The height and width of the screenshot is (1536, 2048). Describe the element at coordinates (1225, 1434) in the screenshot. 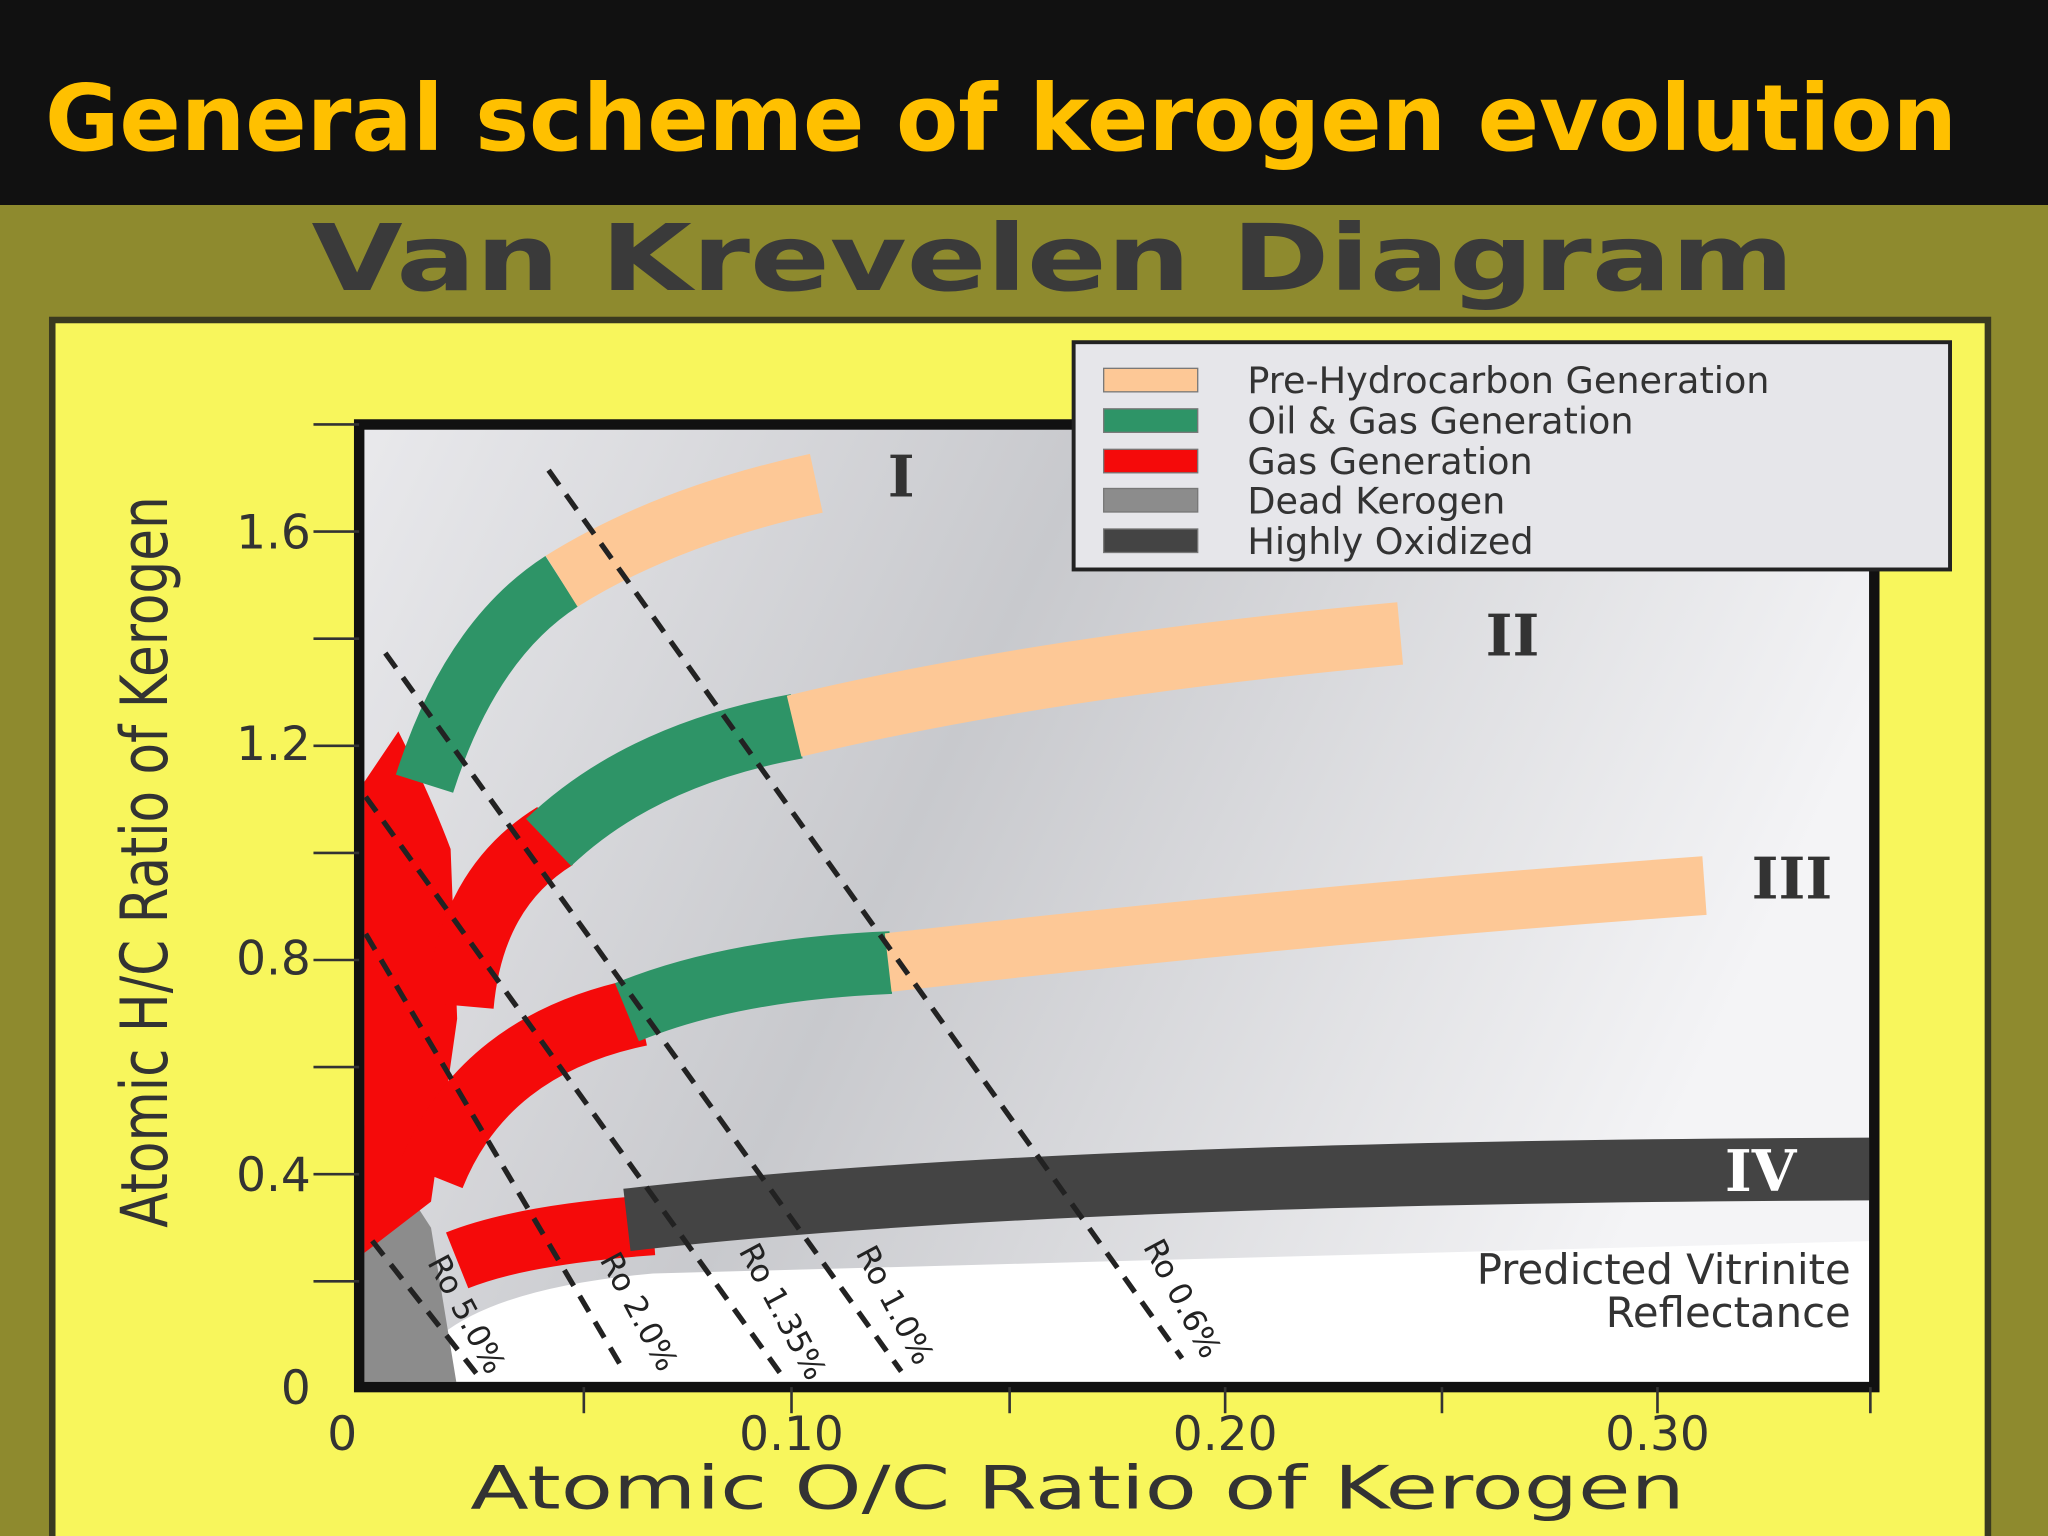

I see `x-tick-label: 0.20` at that location.